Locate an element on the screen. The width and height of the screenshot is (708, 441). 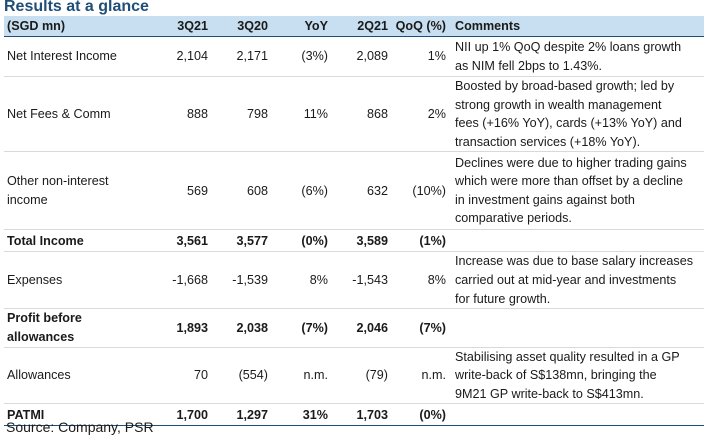
value-qoq: (0%) is located at coordinates (432, 414).